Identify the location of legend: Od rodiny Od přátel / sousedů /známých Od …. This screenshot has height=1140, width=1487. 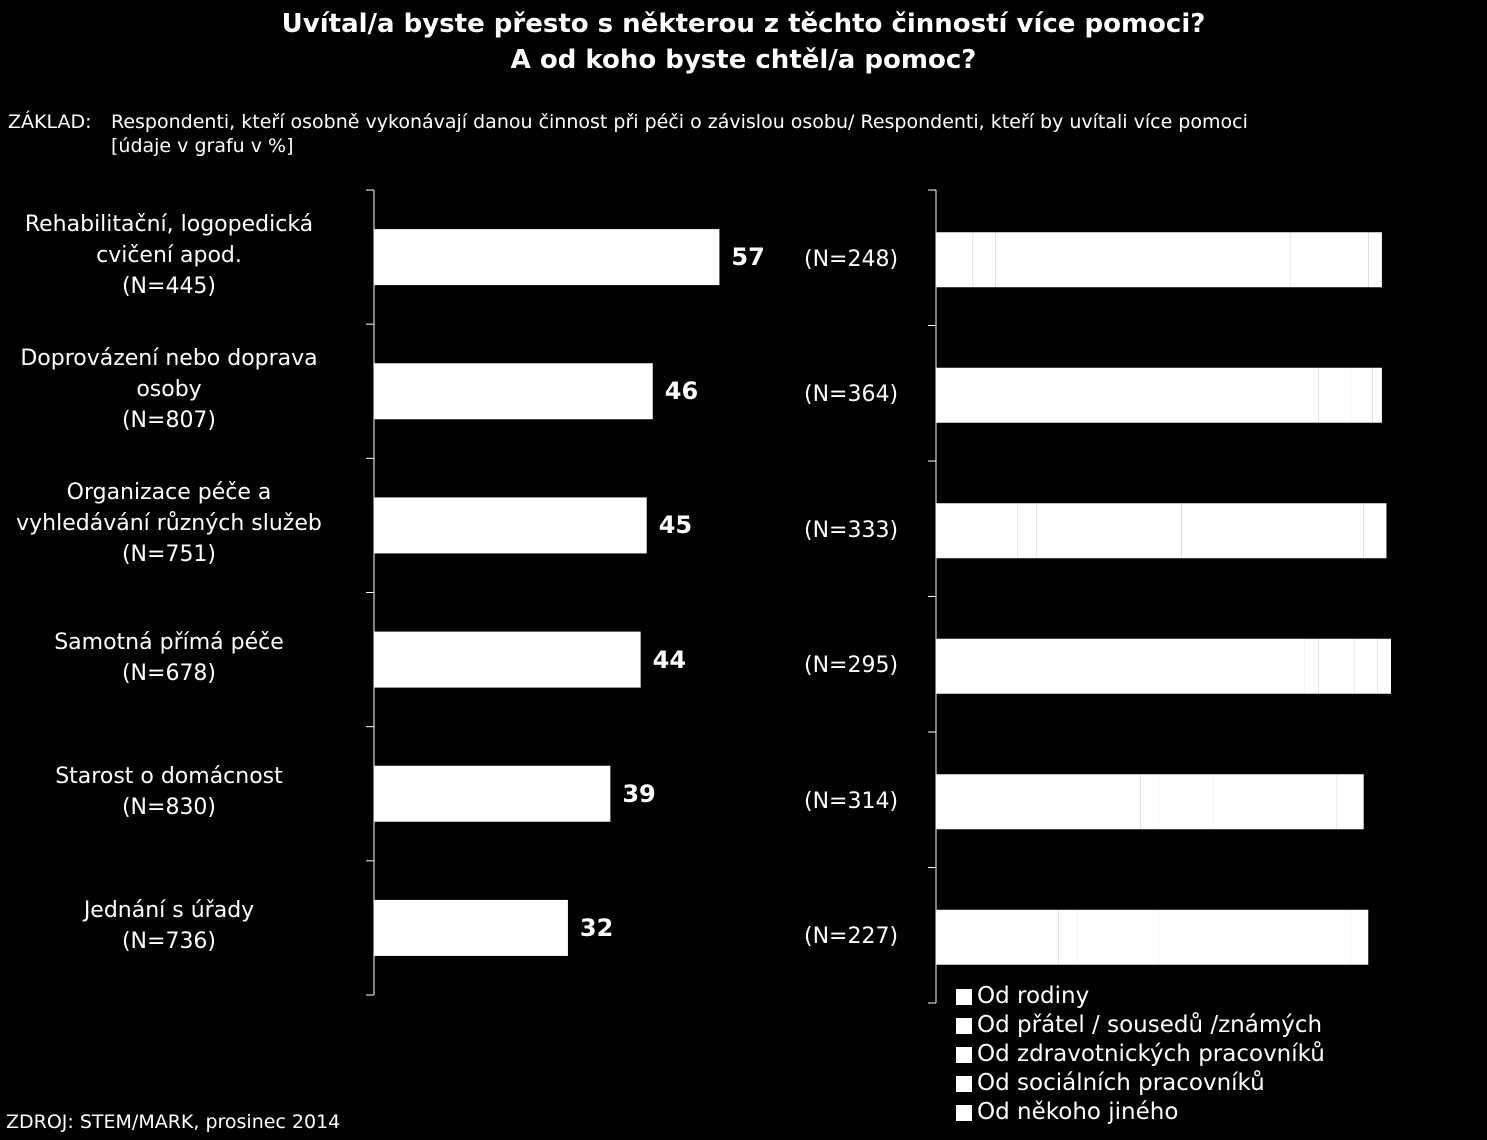
(1140, 1054).